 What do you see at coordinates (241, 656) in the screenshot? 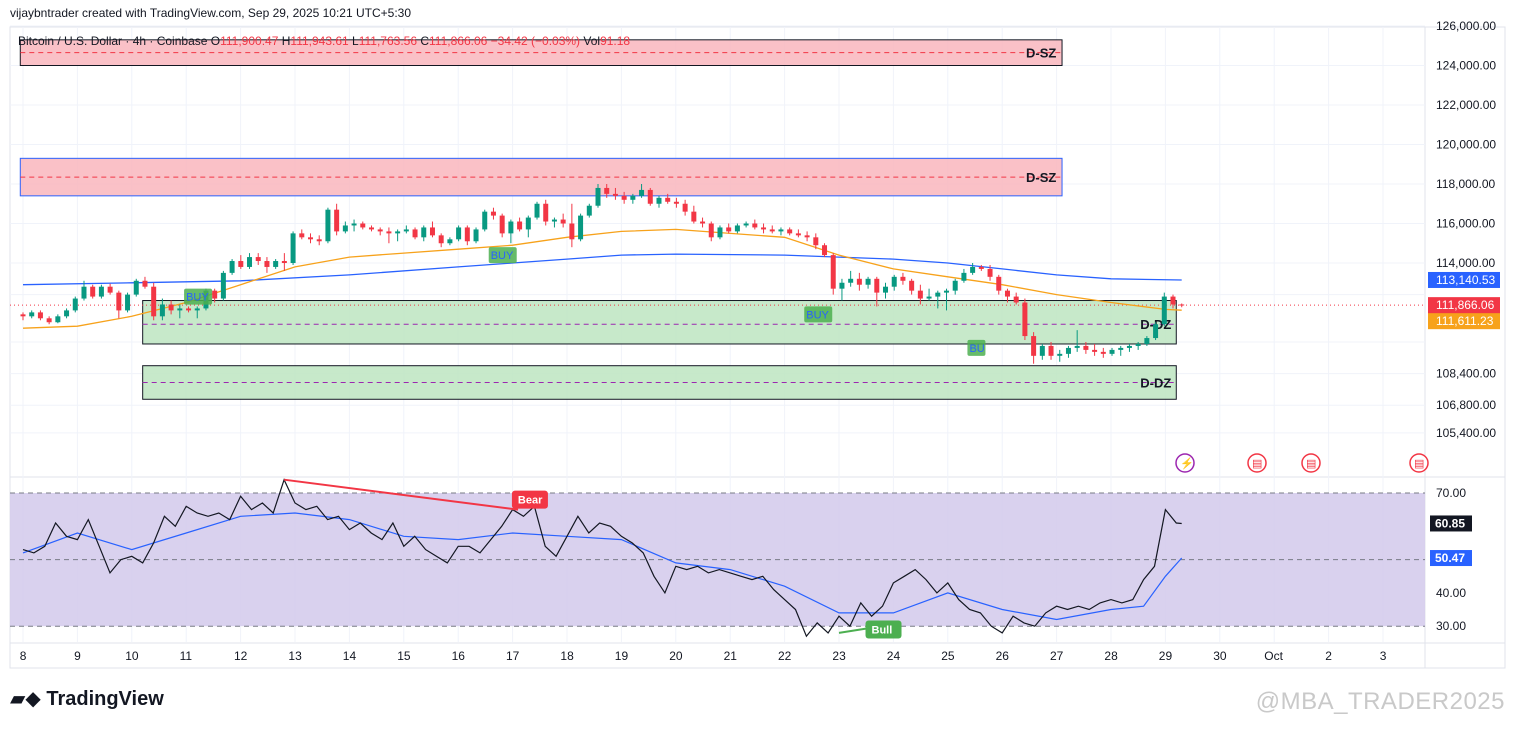
I see `time-tick-label: 12` at bounding box center [241, 656].